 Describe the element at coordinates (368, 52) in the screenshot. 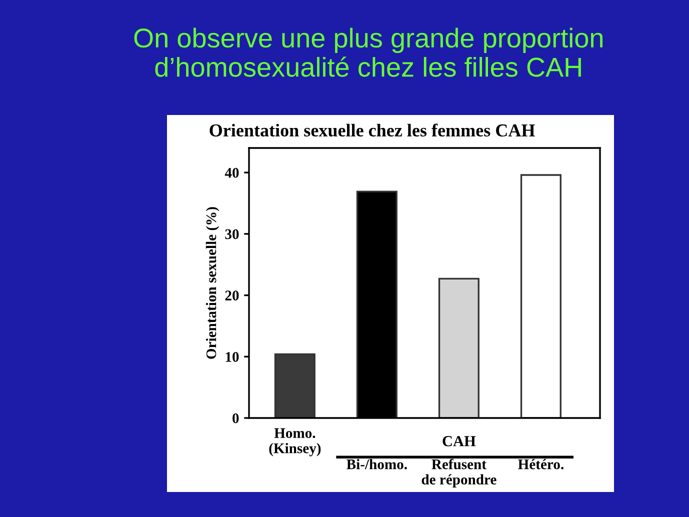

I see `chart-title: On observe une plus grande proportion d’homosexualité chez les filles CAH` at that location.